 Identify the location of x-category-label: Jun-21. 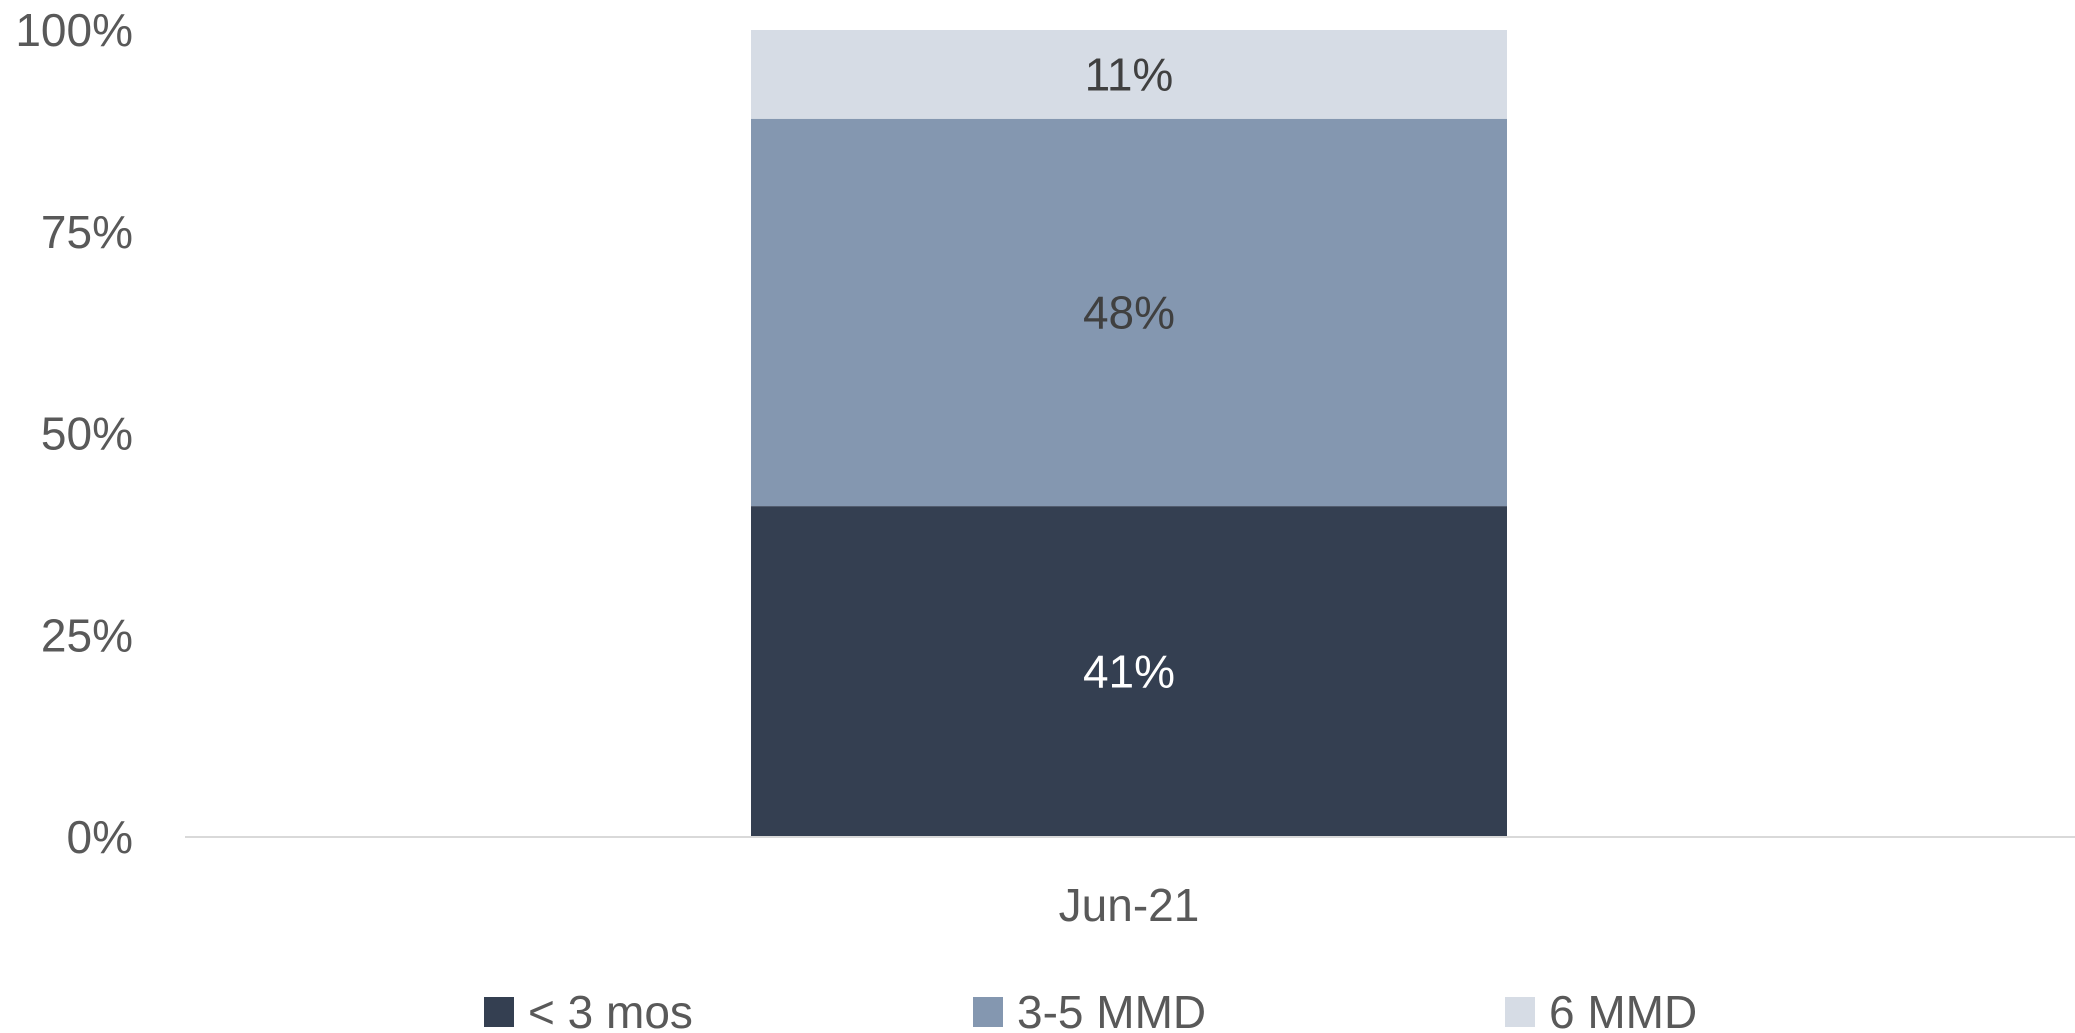
(1129, 905).